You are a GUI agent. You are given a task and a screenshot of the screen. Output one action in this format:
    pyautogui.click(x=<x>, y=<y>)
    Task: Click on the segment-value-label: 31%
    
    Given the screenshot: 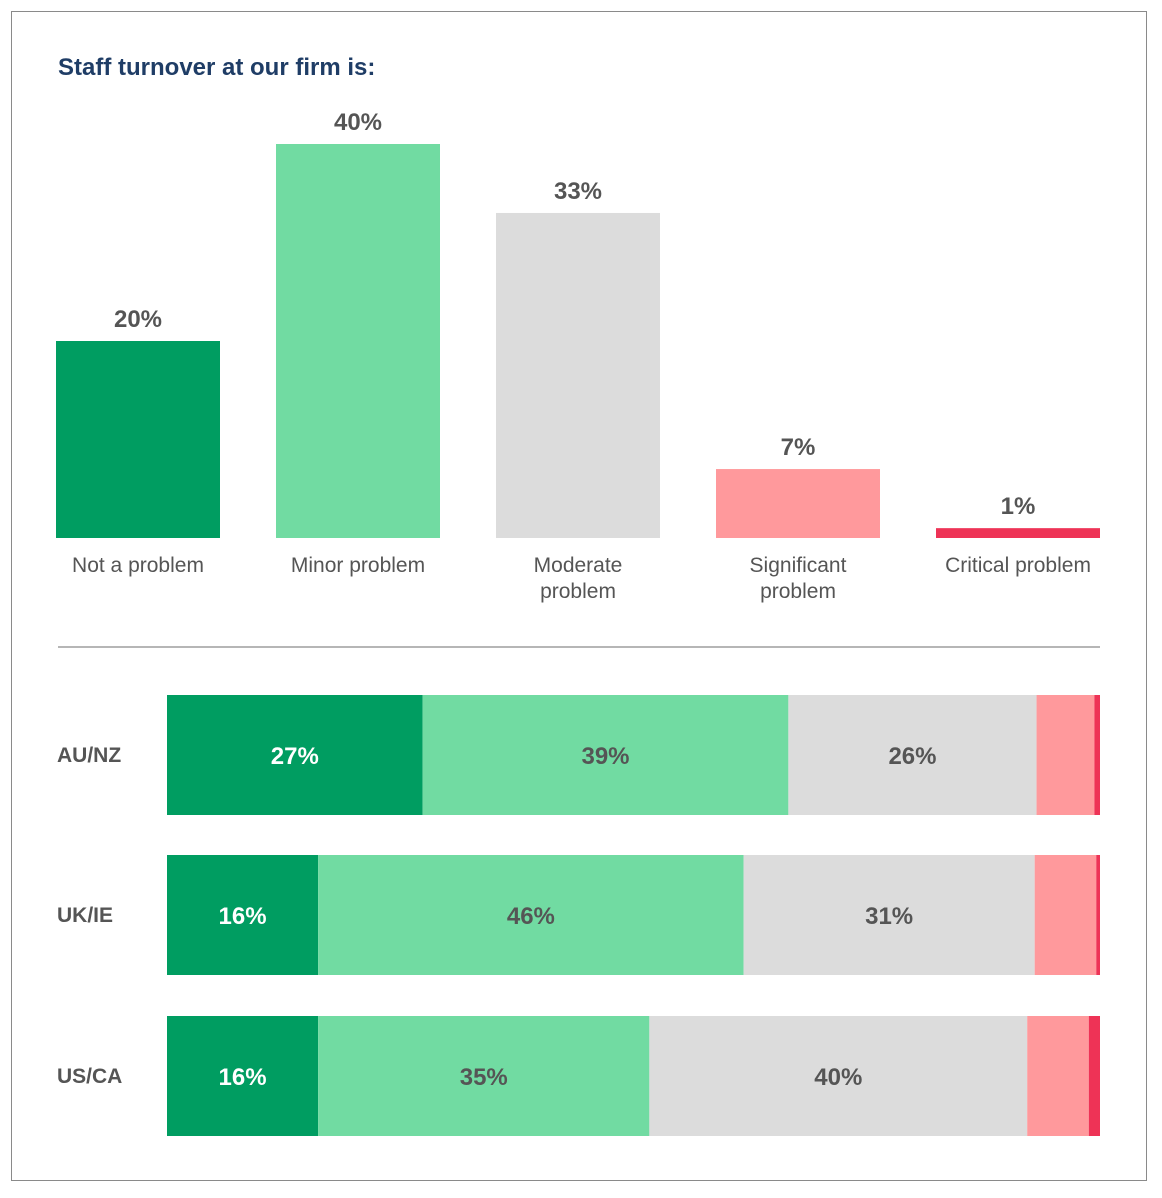 What is the action you would take?
    pyautogui.click(x=889, y=916)
    